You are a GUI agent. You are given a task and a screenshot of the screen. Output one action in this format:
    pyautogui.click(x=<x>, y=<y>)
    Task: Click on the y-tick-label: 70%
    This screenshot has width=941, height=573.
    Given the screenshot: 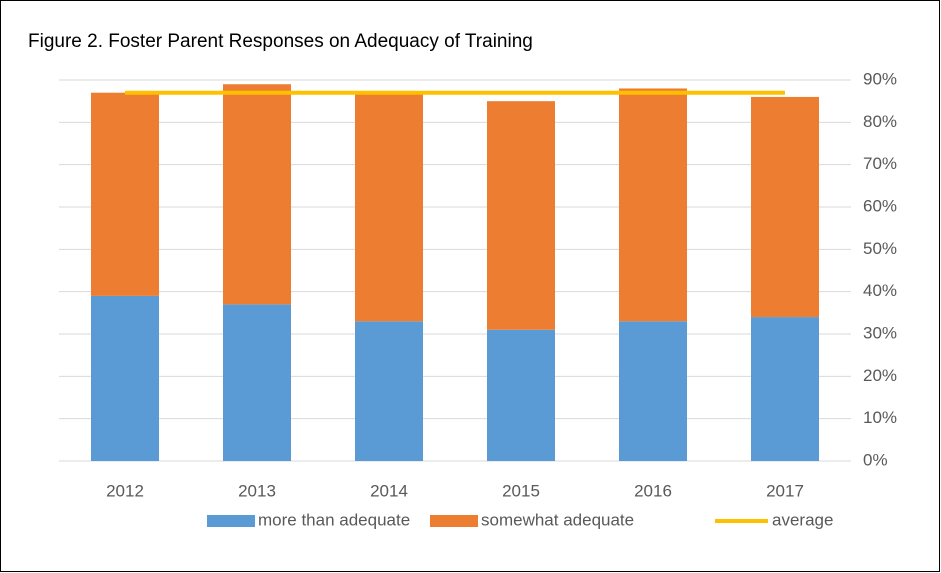 What is the action you would take?
    pyautogui.click(x=880, y=163)
    